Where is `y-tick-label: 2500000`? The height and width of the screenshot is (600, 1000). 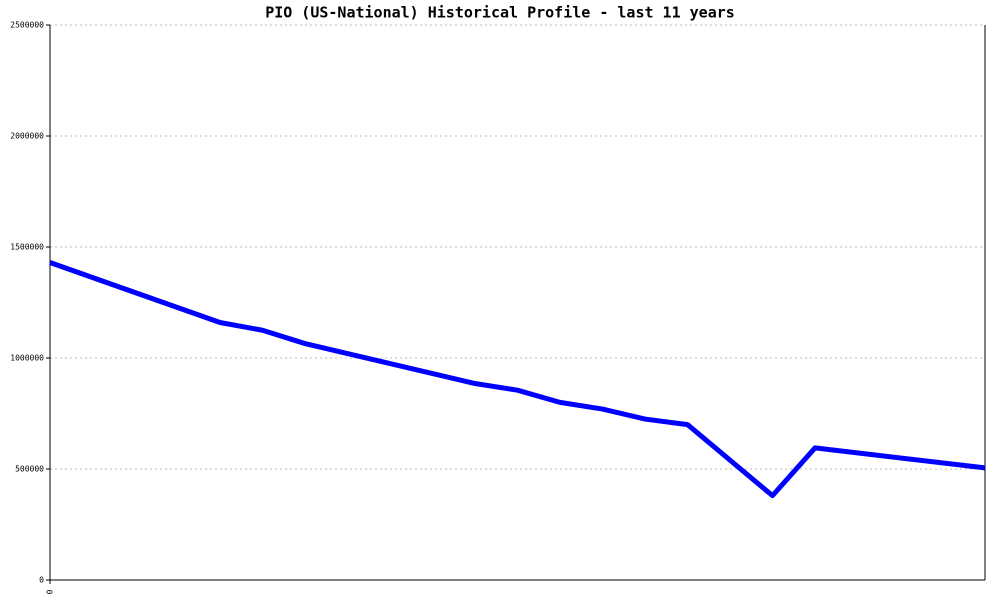 y-tick-label: 2500000 is located at coordinates (27, 25).